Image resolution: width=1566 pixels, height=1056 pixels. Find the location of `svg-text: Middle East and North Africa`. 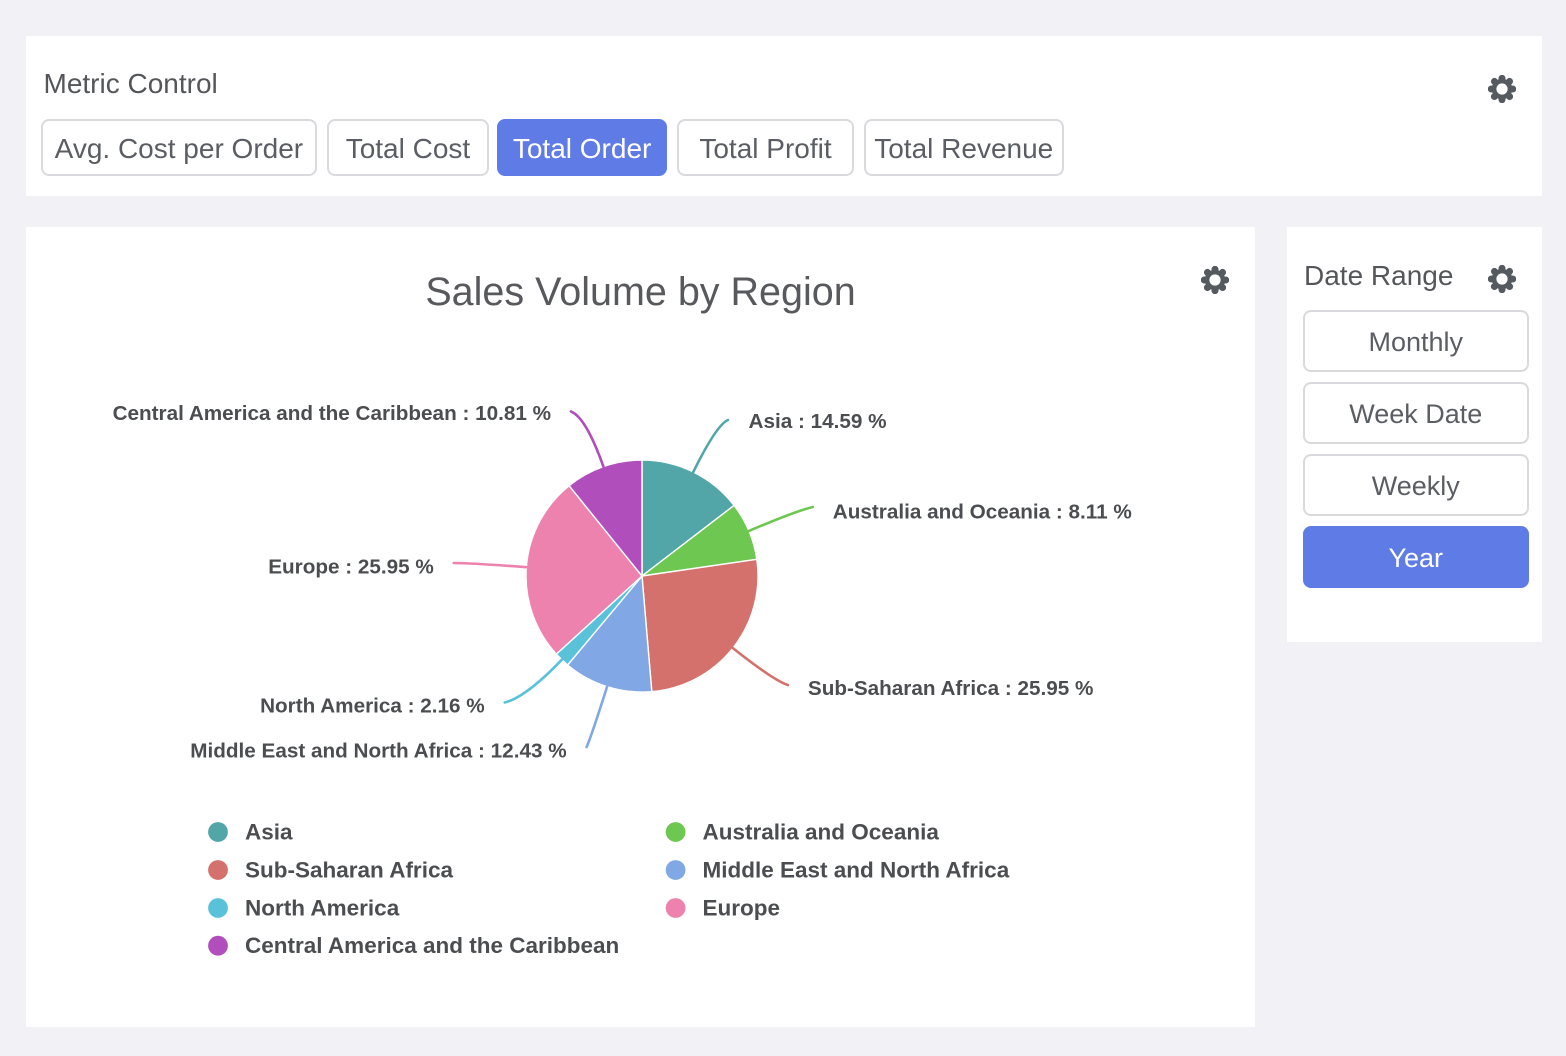

svg-text: Middle East and North Africa is located at coordinates (856, 870).